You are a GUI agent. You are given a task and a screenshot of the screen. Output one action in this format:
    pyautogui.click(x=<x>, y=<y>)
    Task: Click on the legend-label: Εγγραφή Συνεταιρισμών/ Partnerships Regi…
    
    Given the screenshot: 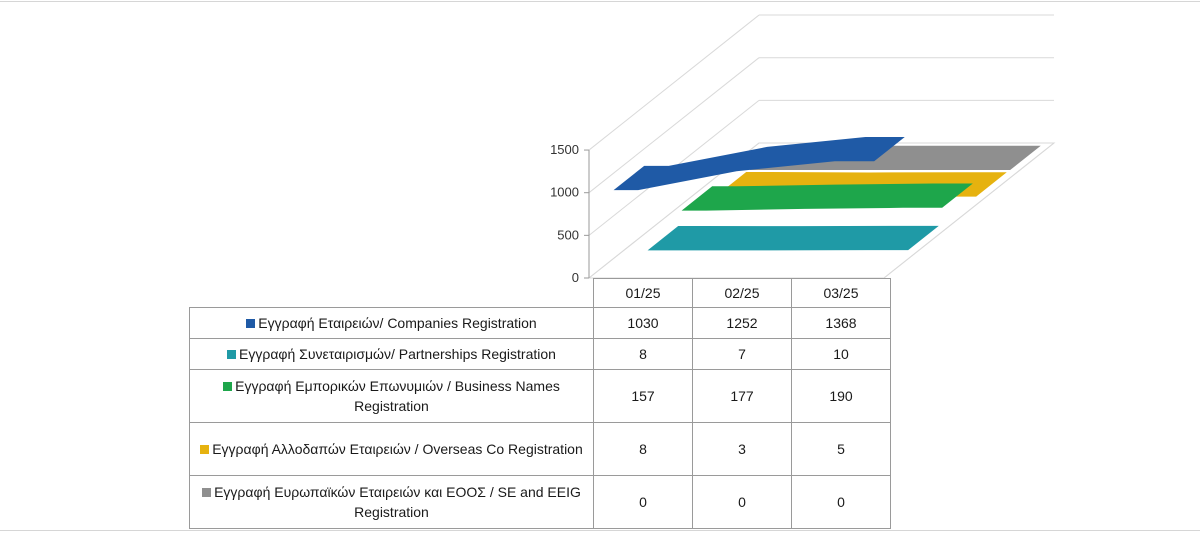 What is the action you would take?
    pyautogui.click(x=397, y=354)
    